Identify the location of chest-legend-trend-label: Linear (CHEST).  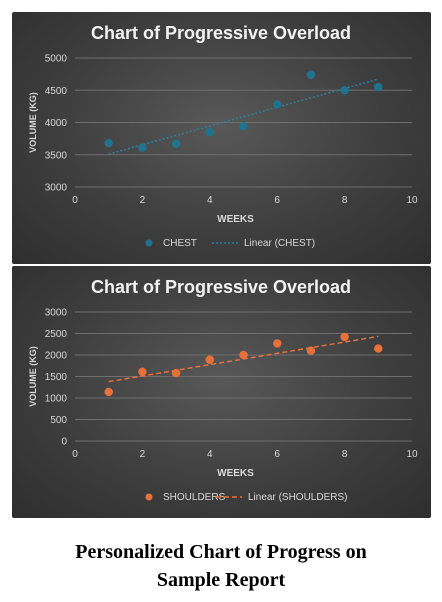
(279, 243).